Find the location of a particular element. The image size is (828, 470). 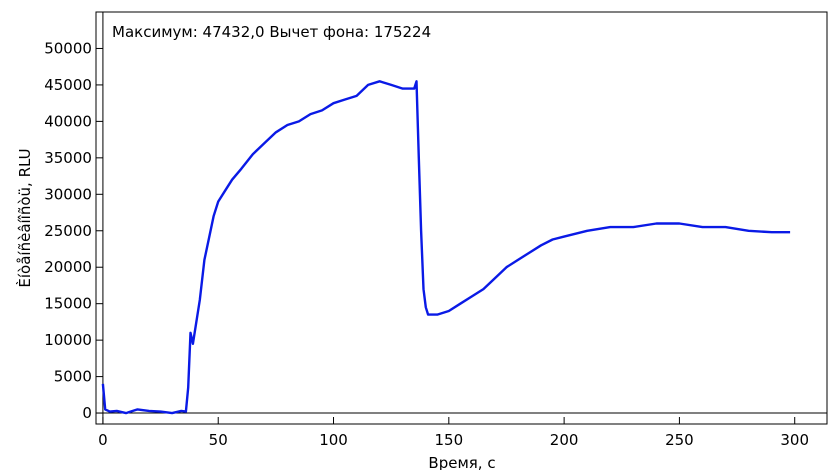

y-tick-label: 20000 is located at coordinates (68, 267).